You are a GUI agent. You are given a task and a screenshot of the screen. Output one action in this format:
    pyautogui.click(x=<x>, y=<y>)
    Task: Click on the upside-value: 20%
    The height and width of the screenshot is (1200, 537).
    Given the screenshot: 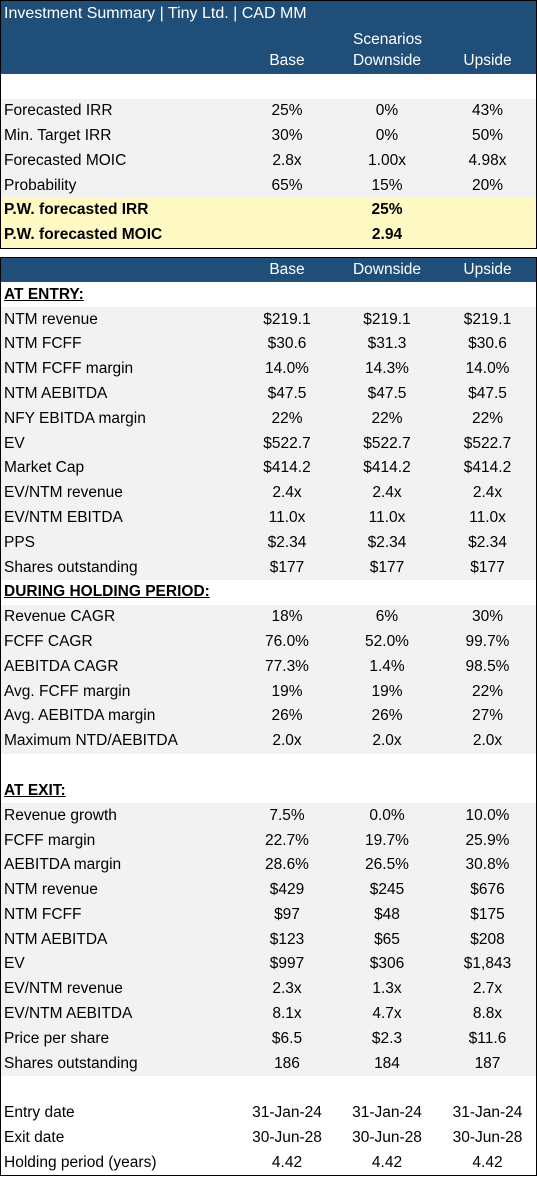 What is the action you would take?
    pyautogui.click(x=487, y=185)
    